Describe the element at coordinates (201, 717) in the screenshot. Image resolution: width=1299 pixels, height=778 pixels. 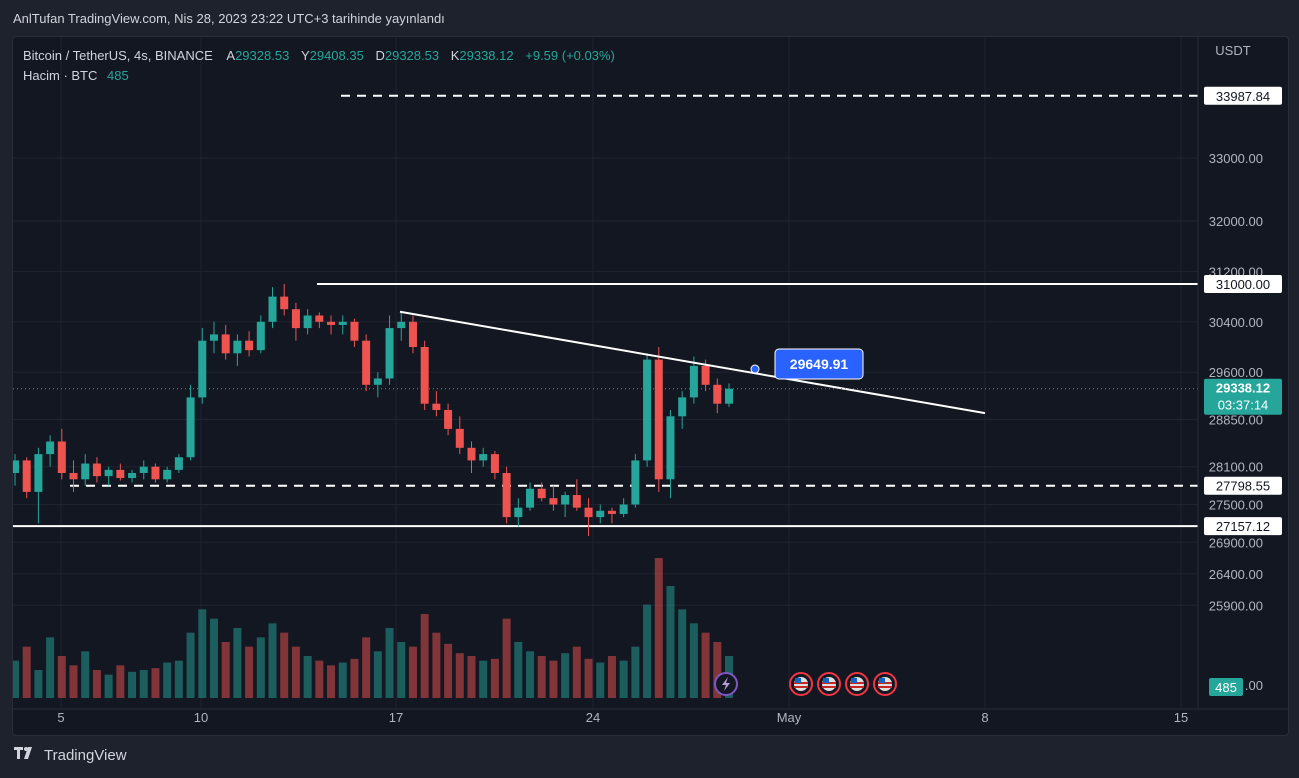
I see `x-tick-label: 10` at that location.